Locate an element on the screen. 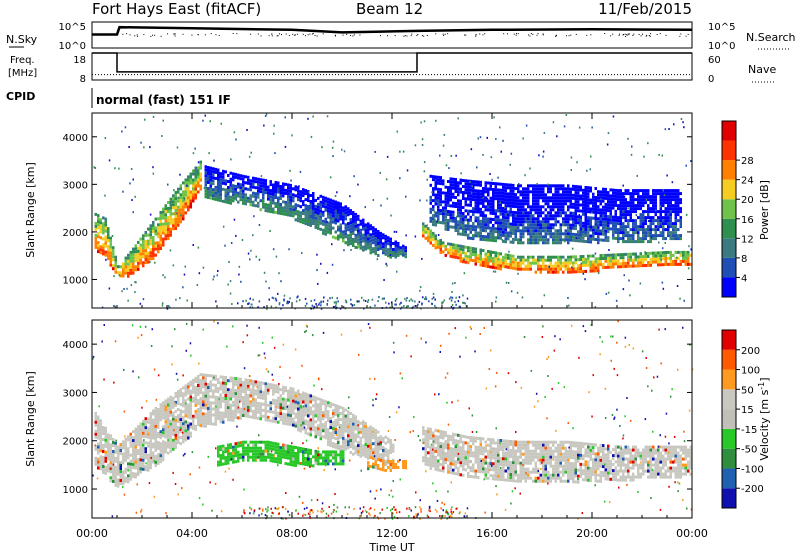  ground-speckle is located at coordinates (426, 299).